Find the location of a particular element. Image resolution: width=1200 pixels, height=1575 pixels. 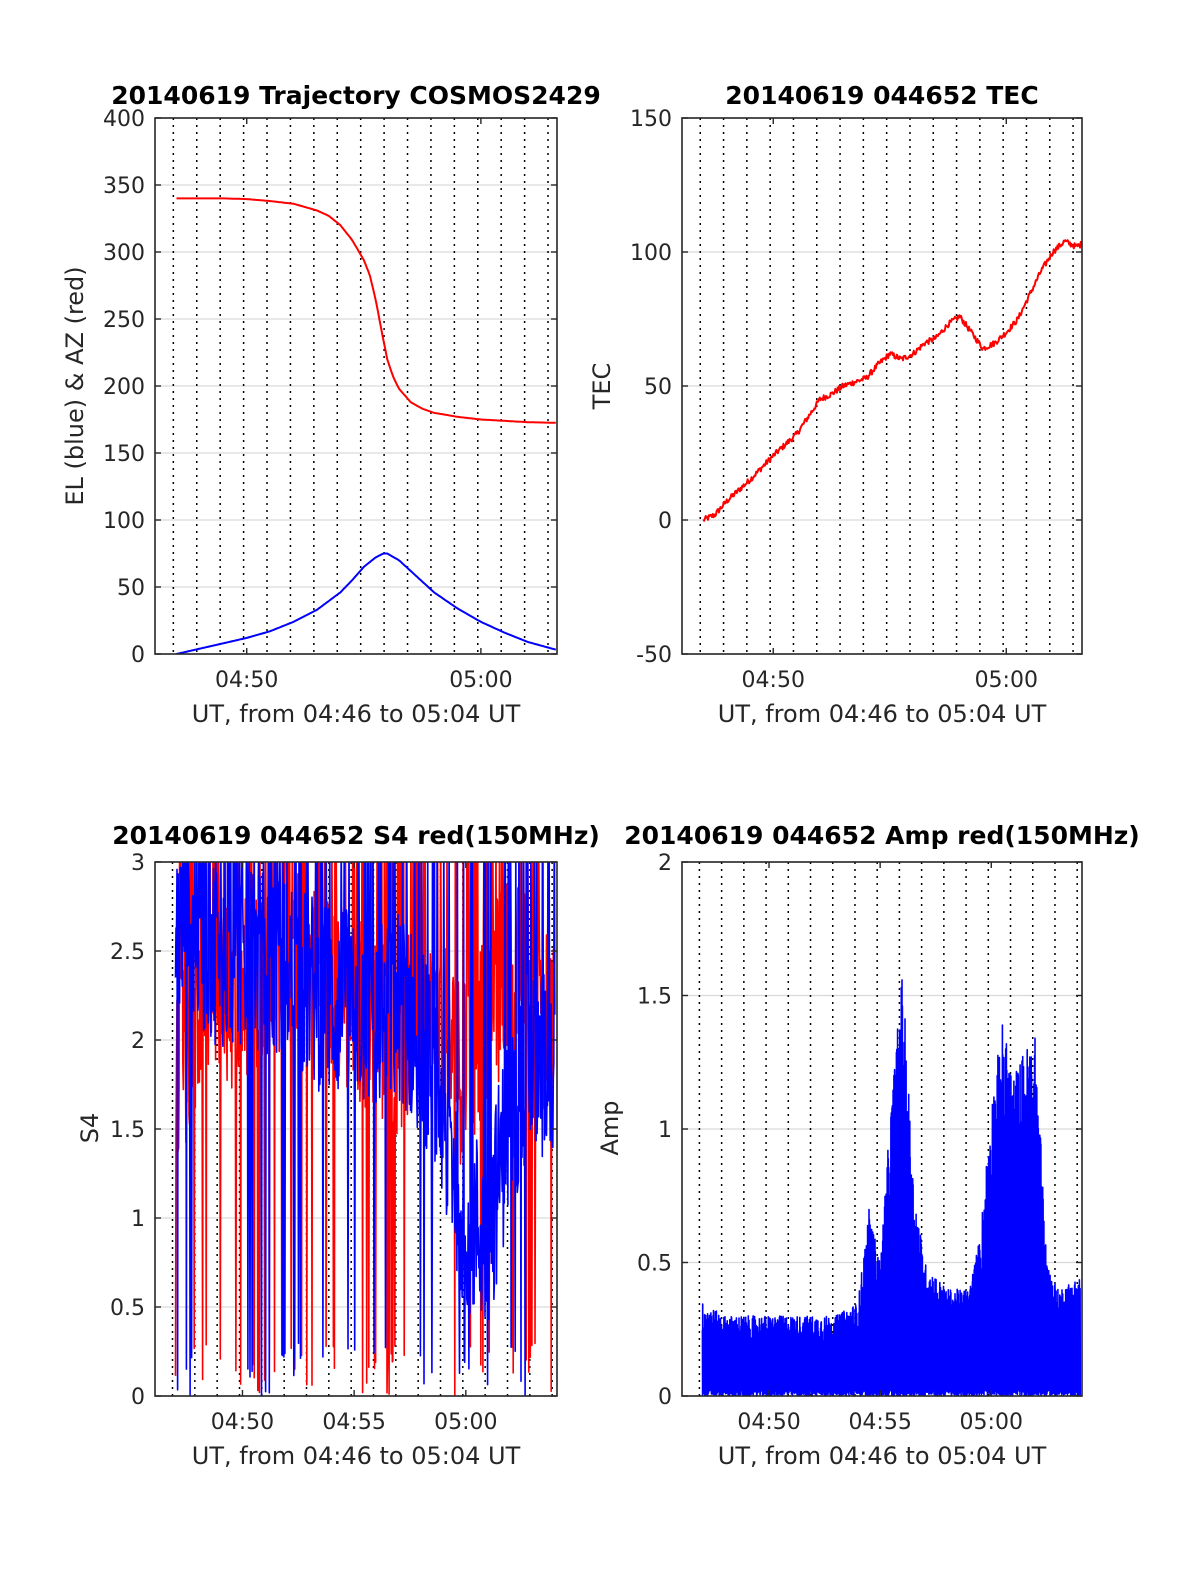

y-tick-label: -50 is located at coordinates (654, 655).